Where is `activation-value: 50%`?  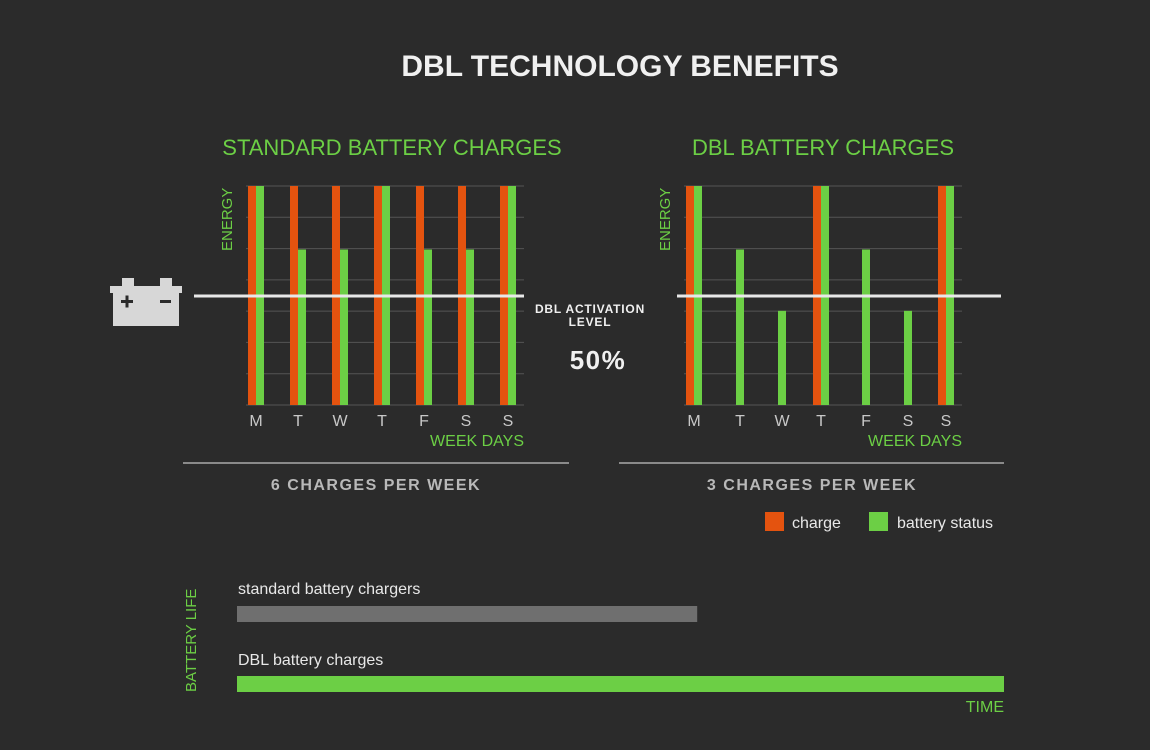
activation-value: 50% is located at coordinates (598, 360).